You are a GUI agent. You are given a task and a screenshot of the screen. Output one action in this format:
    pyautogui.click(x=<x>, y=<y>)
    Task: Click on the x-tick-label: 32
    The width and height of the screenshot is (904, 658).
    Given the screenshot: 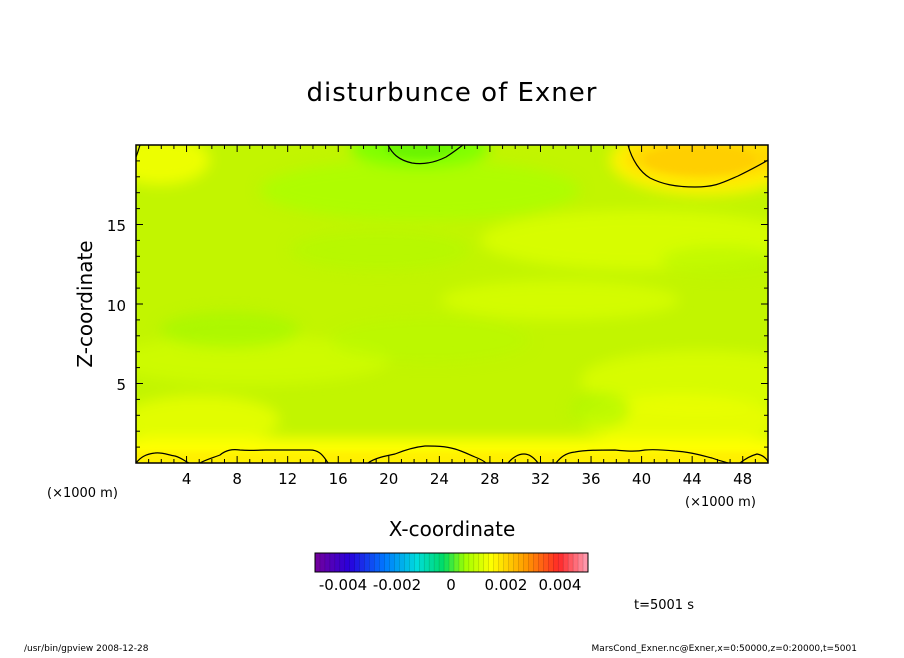 What is the action you would take?
    pyautogui.click(x=540, y=479)
    